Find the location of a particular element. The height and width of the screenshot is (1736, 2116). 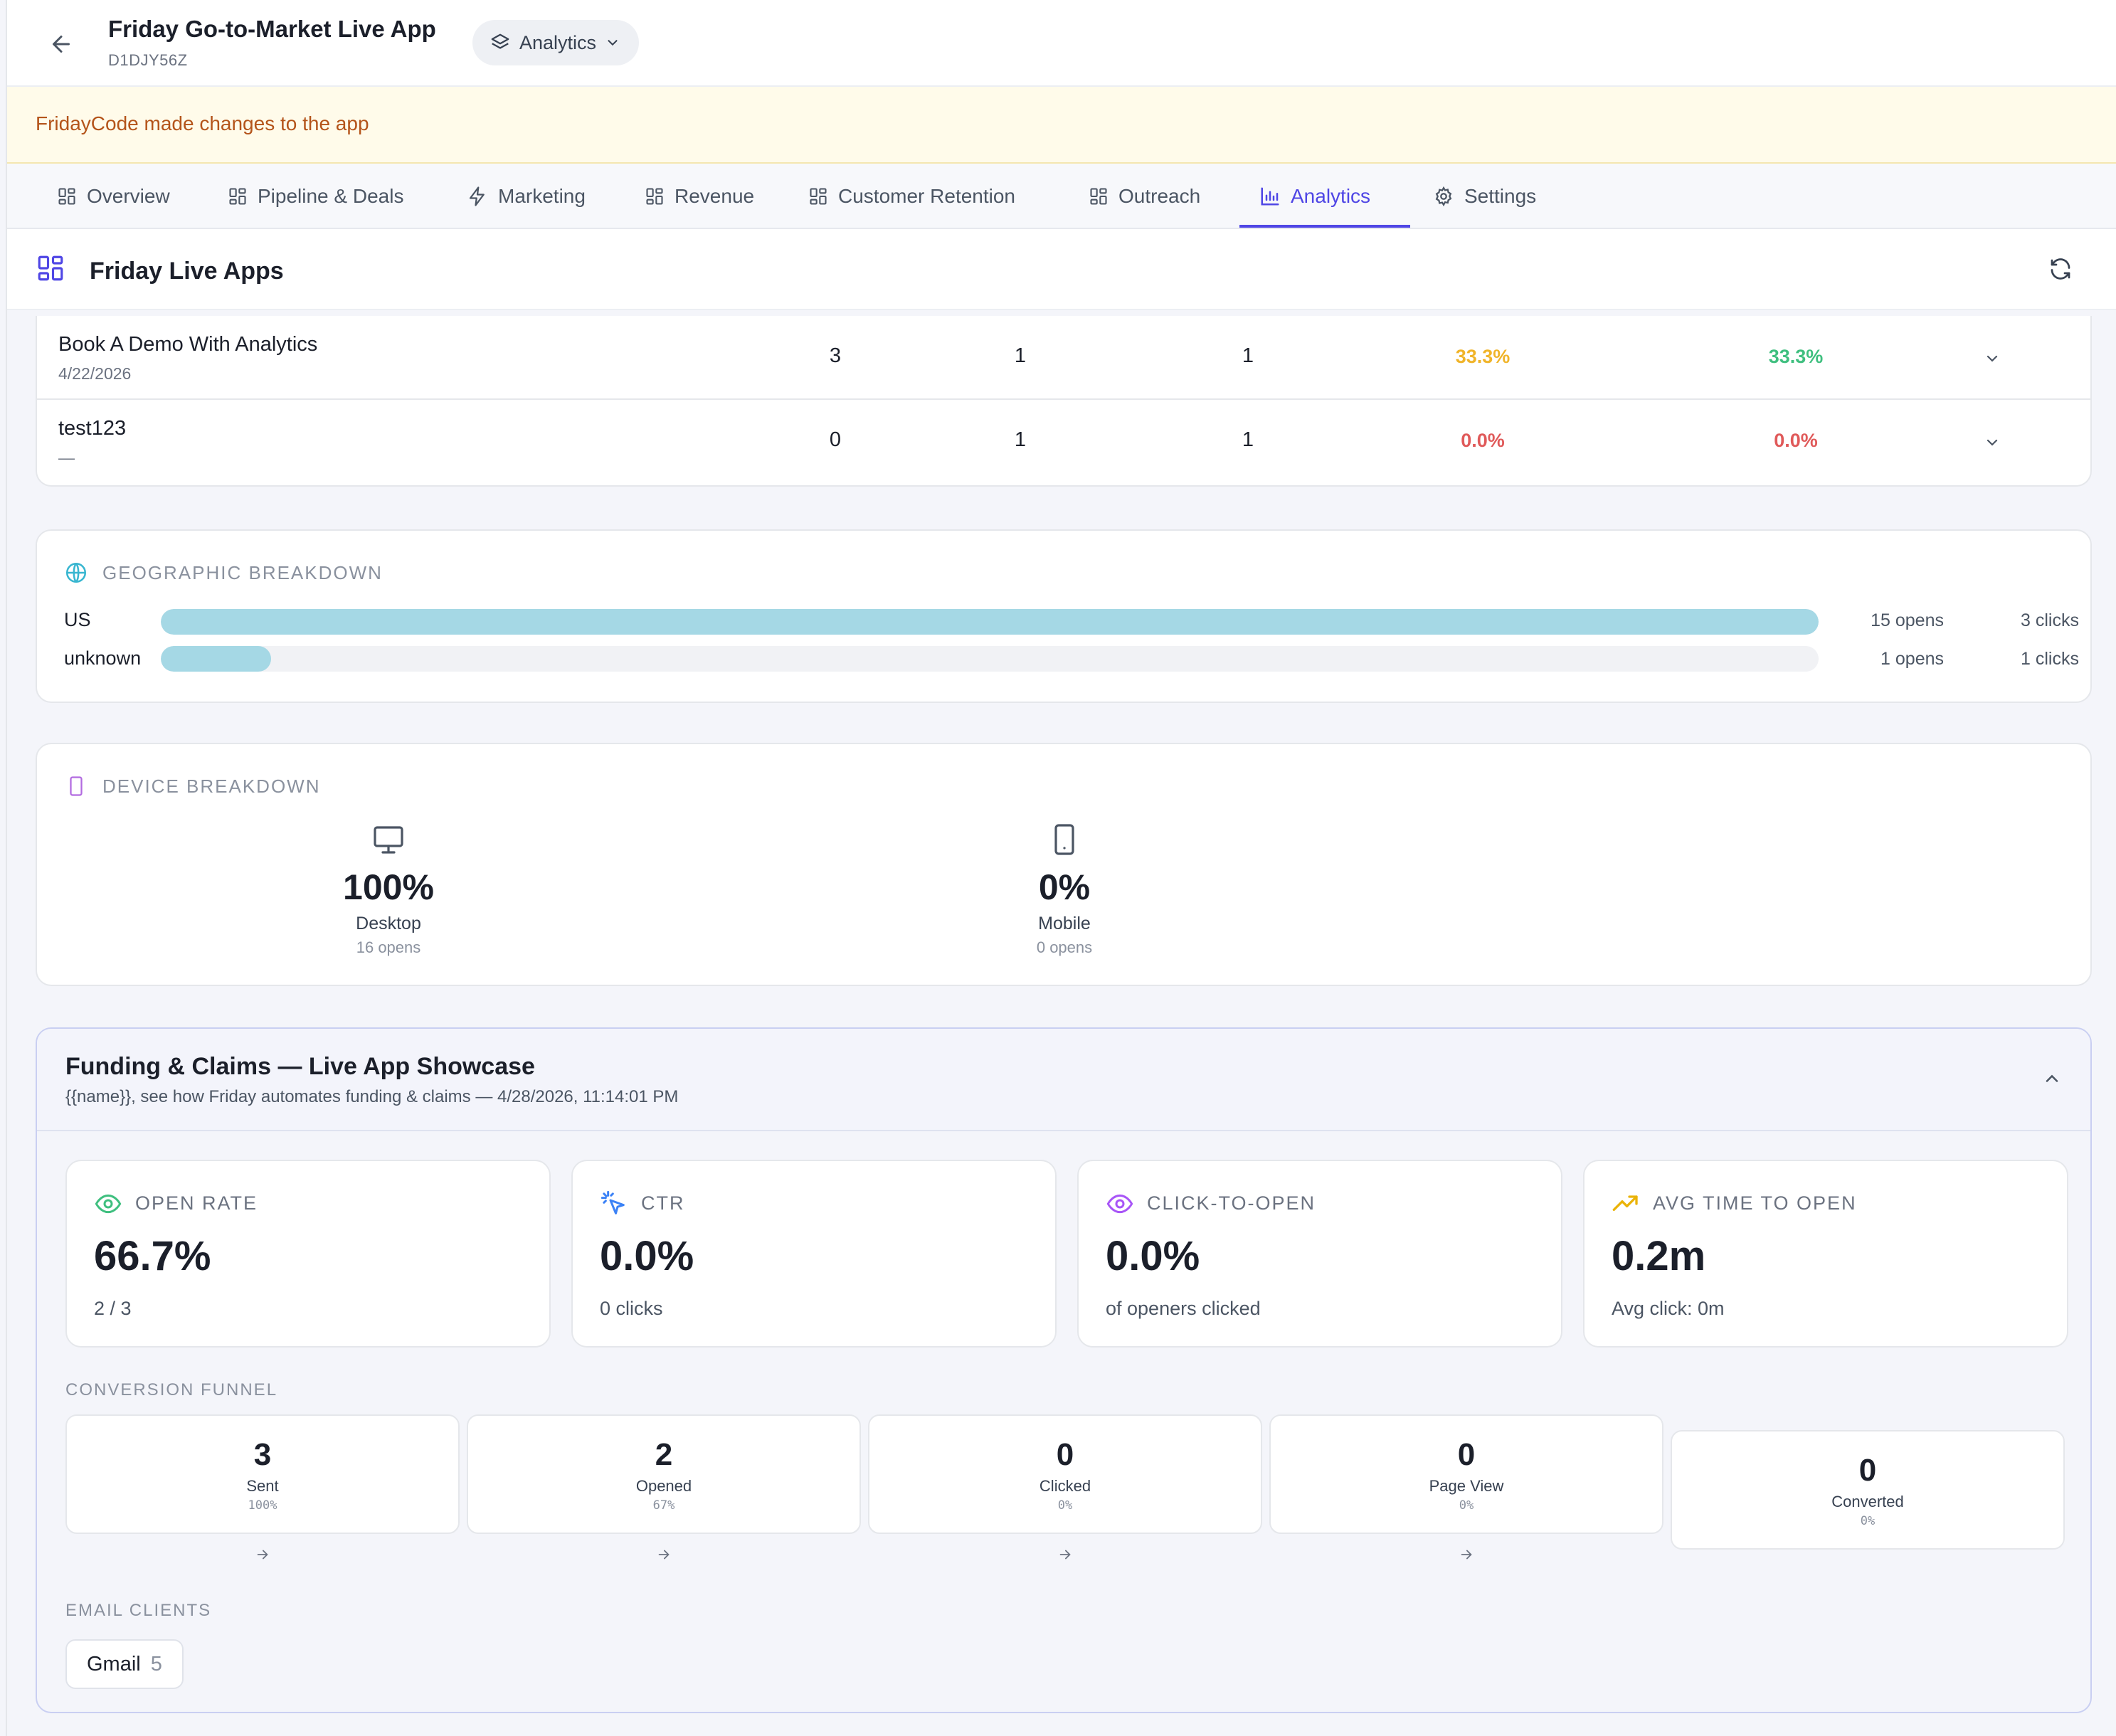

funnel-step-clicked: 0 Clicked 0% is located at coordinates (1065, 1474).